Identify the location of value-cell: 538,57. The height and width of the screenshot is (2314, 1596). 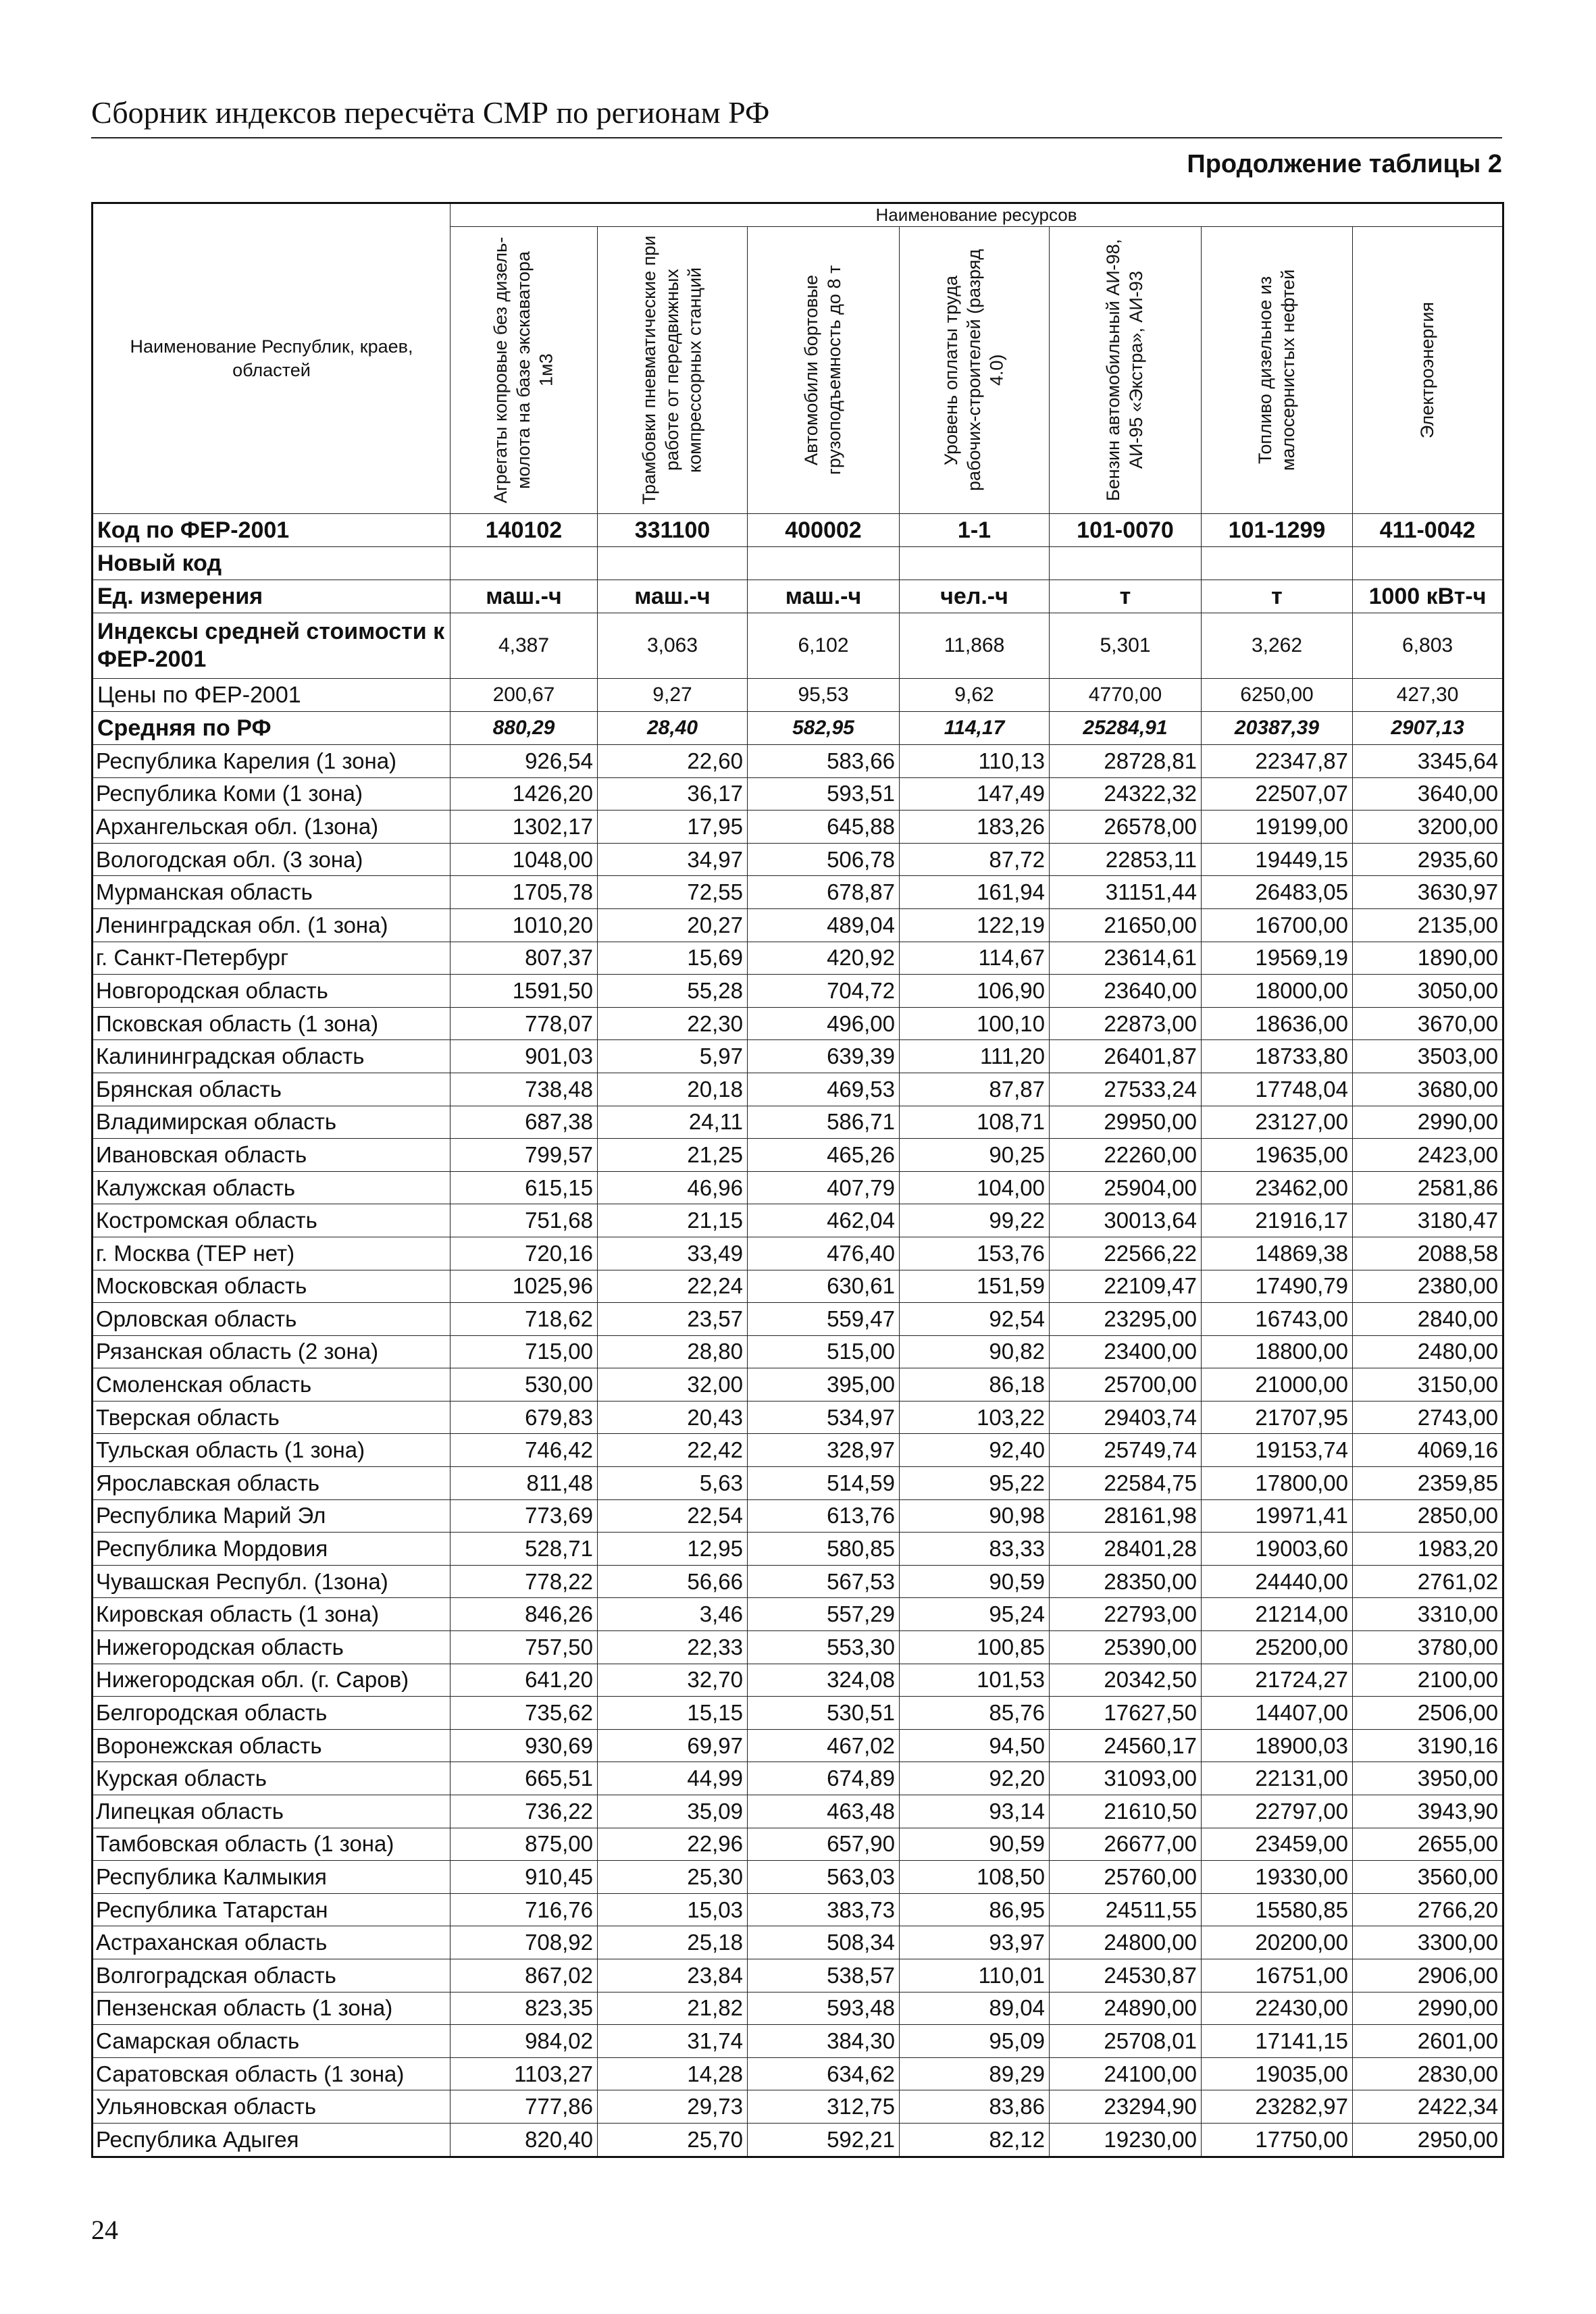
(823, 1975).